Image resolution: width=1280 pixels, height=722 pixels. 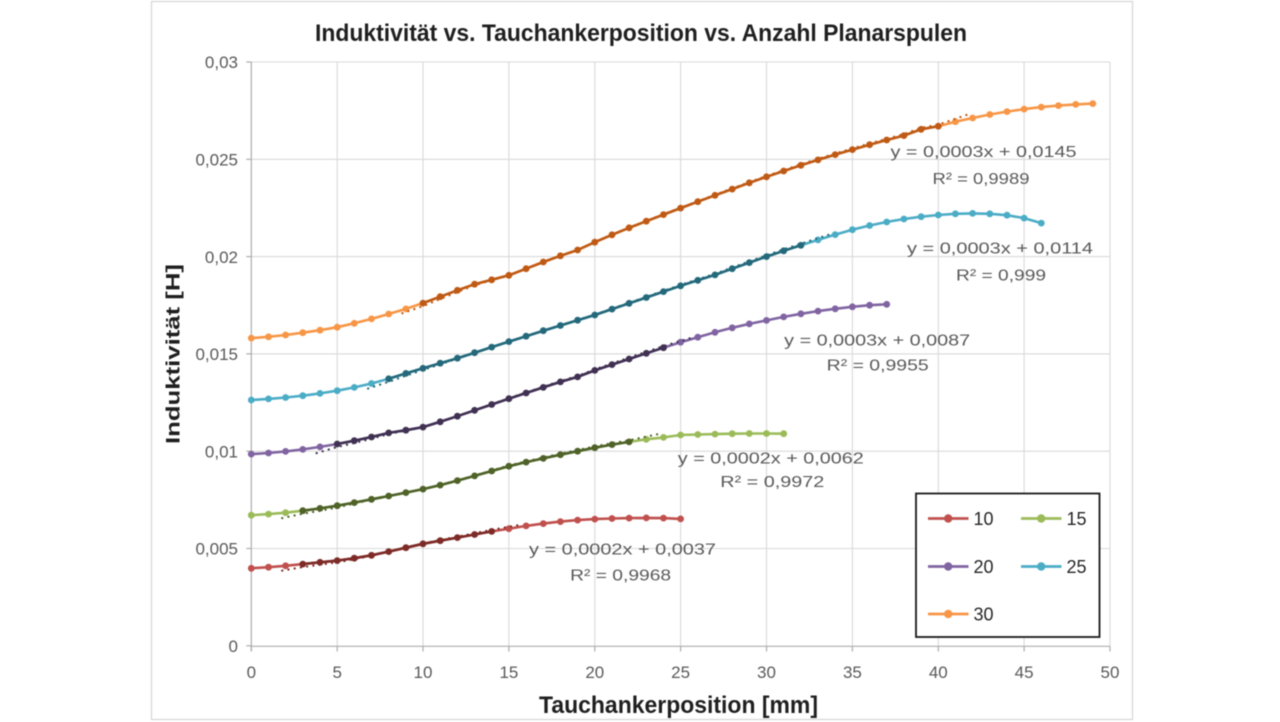 I want to click on svg-text: 35, so click(x=852, y=672).